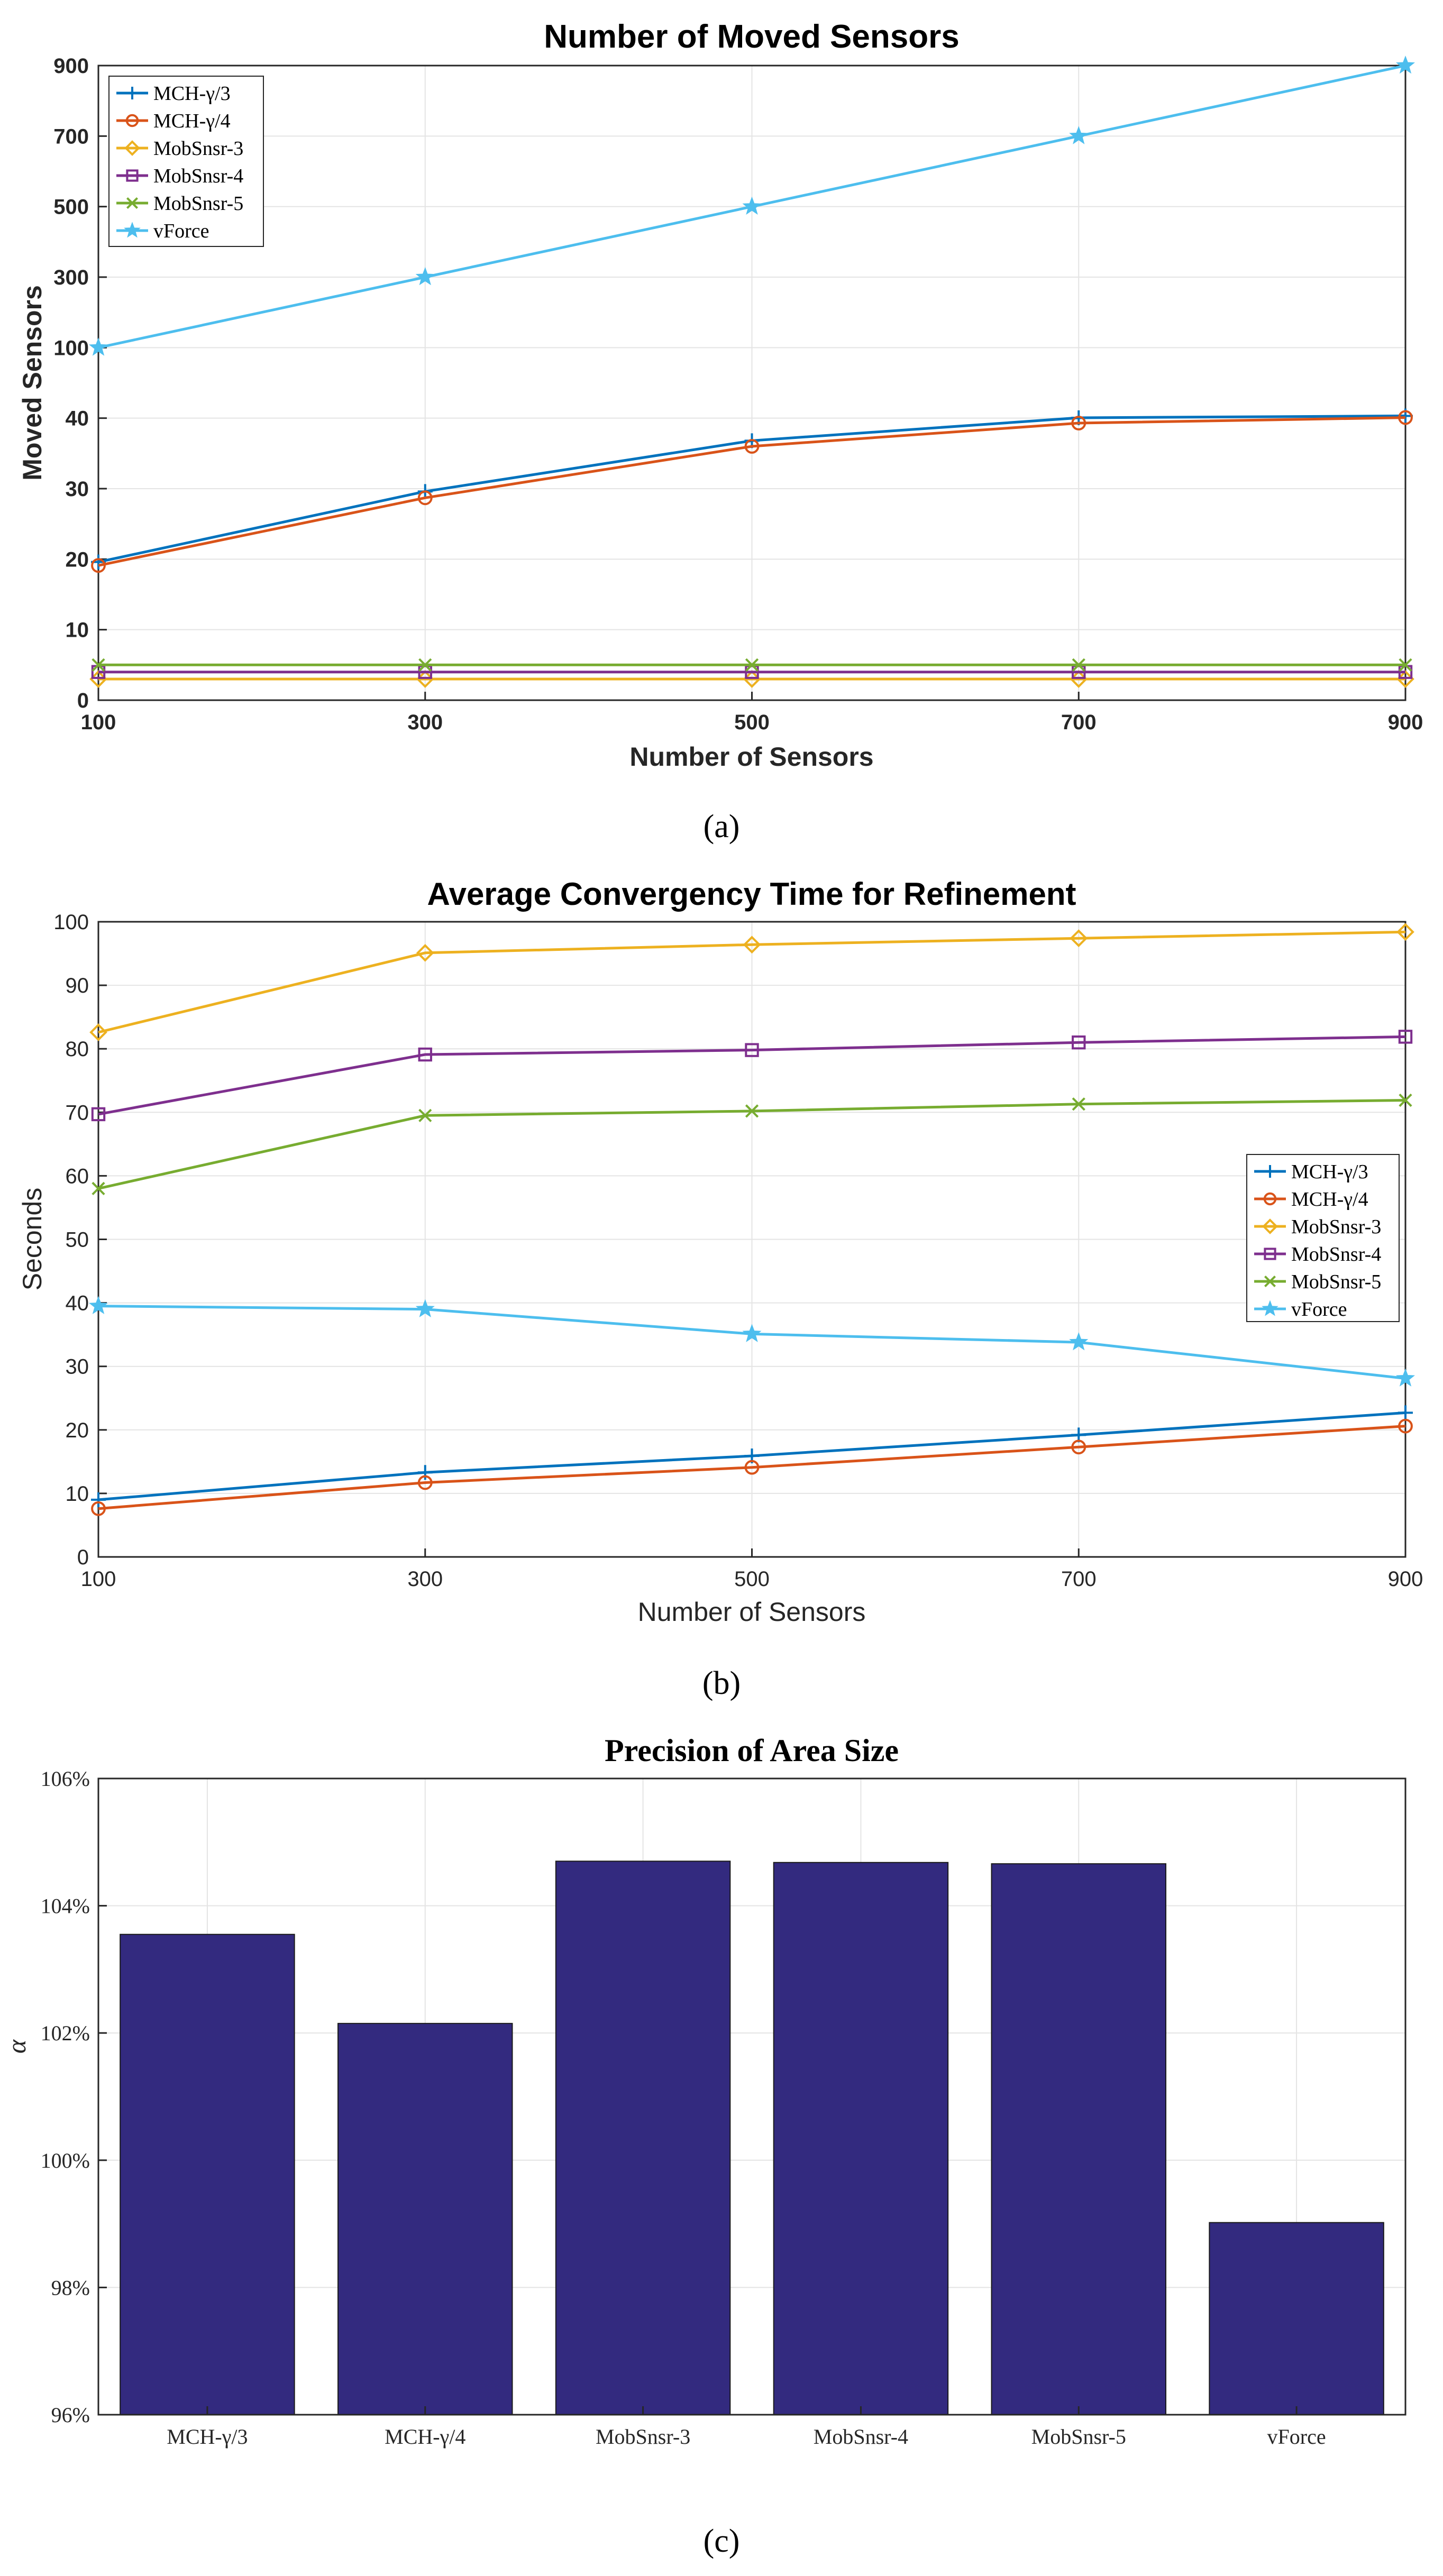 The height and width of the screenshot is (2576, 1443). I want to click on chart-a-ytick-label: 30, so click(77, 490).